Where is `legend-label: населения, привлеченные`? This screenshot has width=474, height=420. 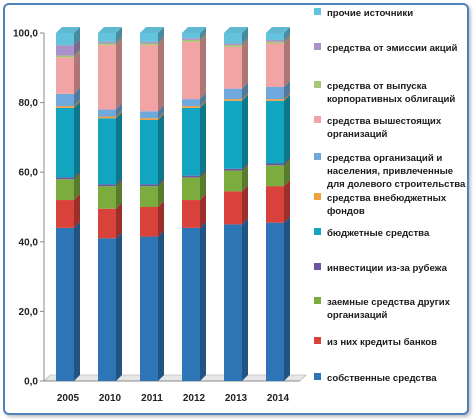
legend-label: населения, привлеченные is located at coordinates (390, 171).